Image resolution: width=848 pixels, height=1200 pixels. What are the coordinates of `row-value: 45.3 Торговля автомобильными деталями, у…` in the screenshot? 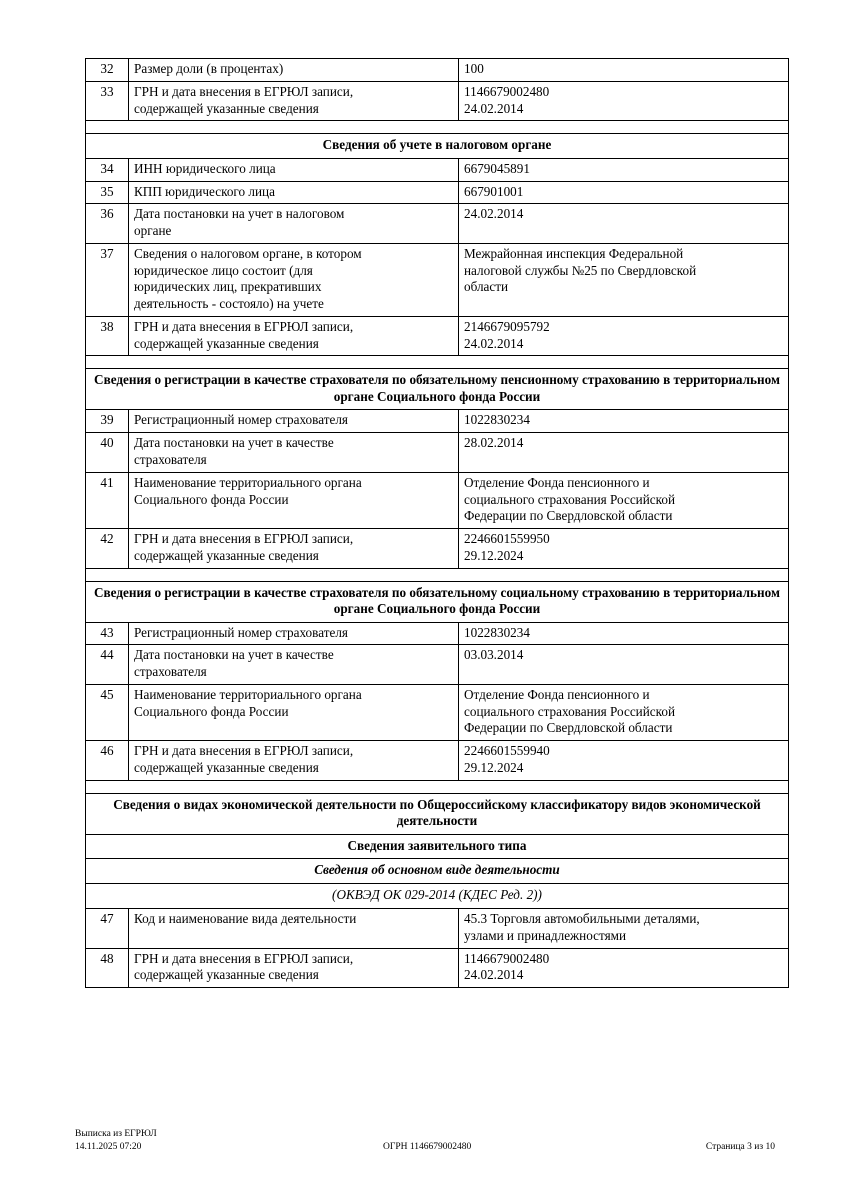 It's located at (623, 928).